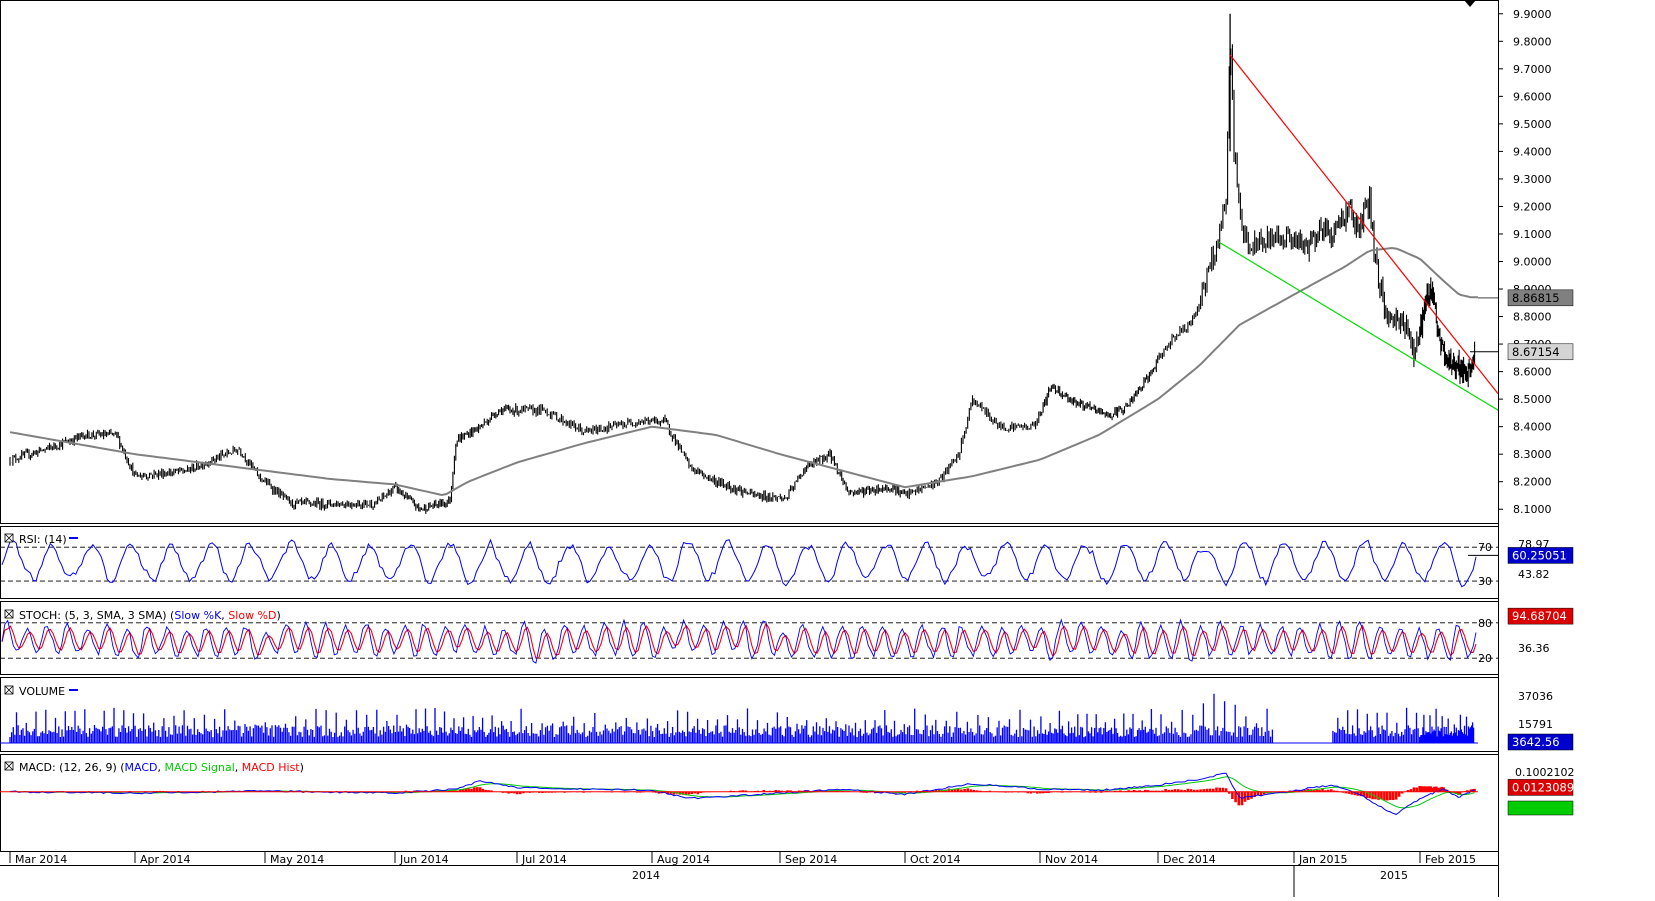  What do you see at coordinates (1470, 3) in the screenshot?
I see `window-marker-icon` at bounding box center [1470, 3].